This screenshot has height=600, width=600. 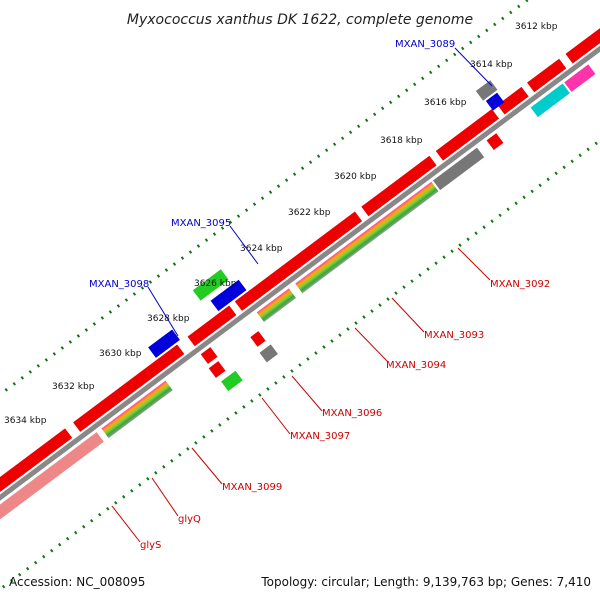 I want to click on glys-feature, so click(x=52, y=479).